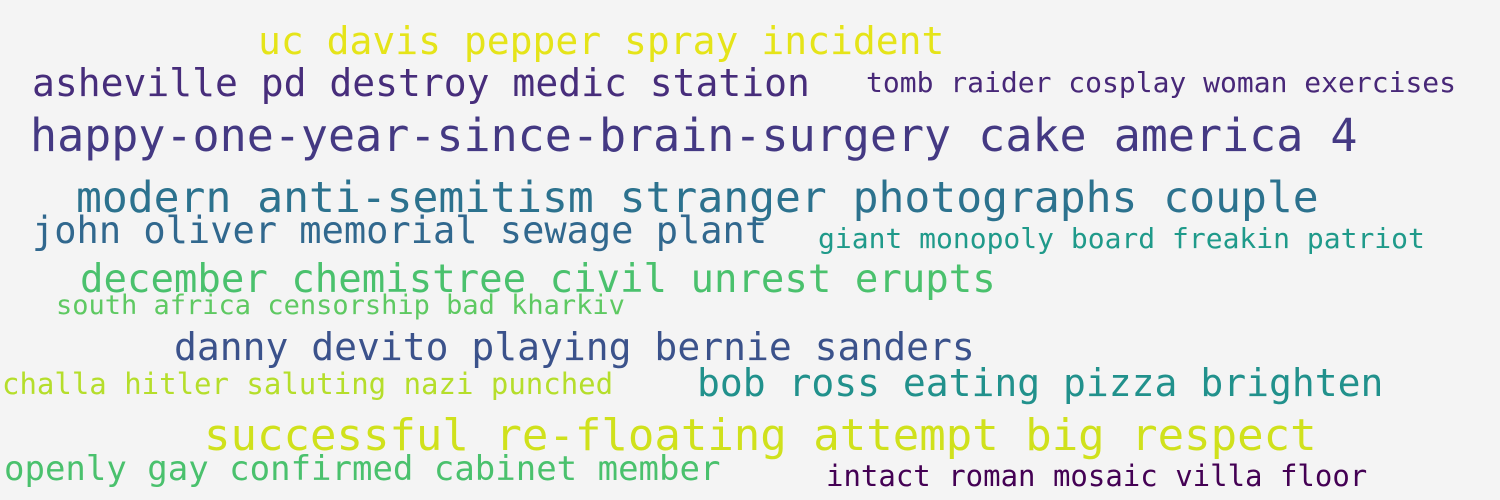 Image resolution: width=1500 pixels, height=500 pixels. Describe the element at coordinates (574, 347) in the screenshot. I see `phrase-danny-devito: danny devito playing bernie sanders` at that location.